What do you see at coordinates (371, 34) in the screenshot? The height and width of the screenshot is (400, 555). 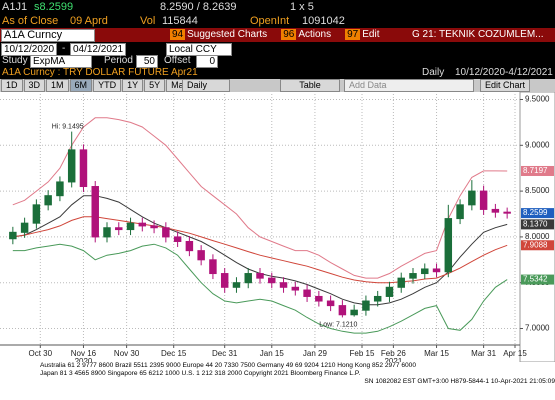 I see `menu-label: Edit` at bounding box center [371, 34].